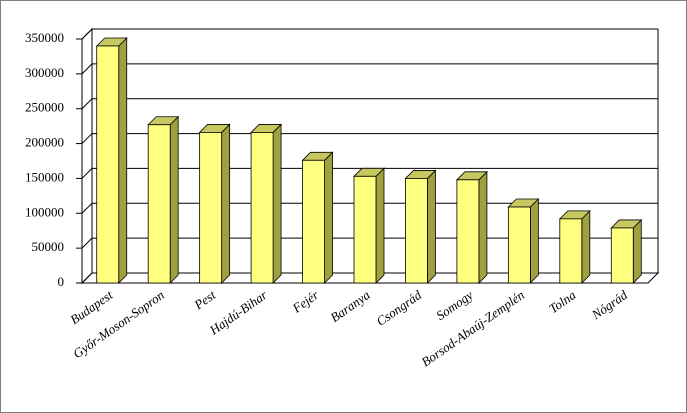  What do you see at coordinates (44, 107) in the screenshot?
I see `y-tick-label: 250000` at bounding box center [44, 107].